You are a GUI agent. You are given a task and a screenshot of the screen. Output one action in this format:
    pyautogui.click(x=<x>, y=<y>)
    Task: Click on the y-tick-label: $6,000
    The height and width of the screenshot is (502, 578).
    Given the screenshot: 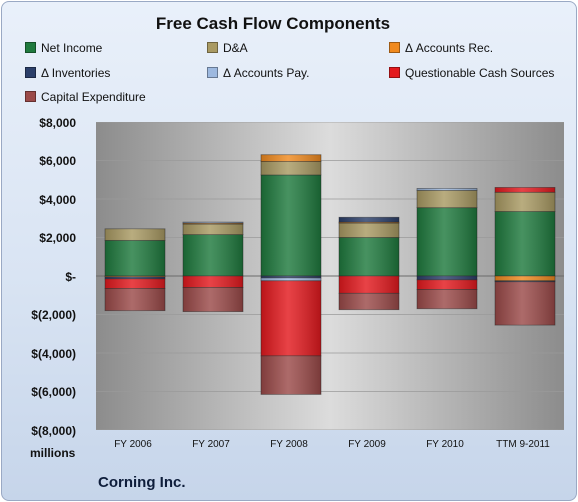 What is the action you would take?
    pyautogui.click(x=57, y=161)
    